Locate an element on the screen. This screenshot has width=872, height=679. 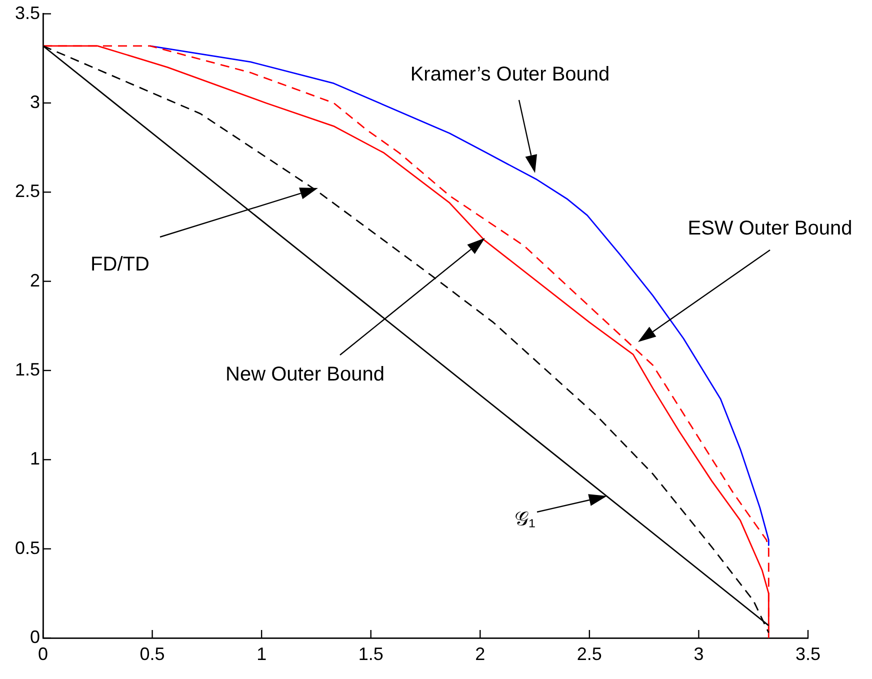
x-tick-label: 1 is located at coordinates (261, 654).